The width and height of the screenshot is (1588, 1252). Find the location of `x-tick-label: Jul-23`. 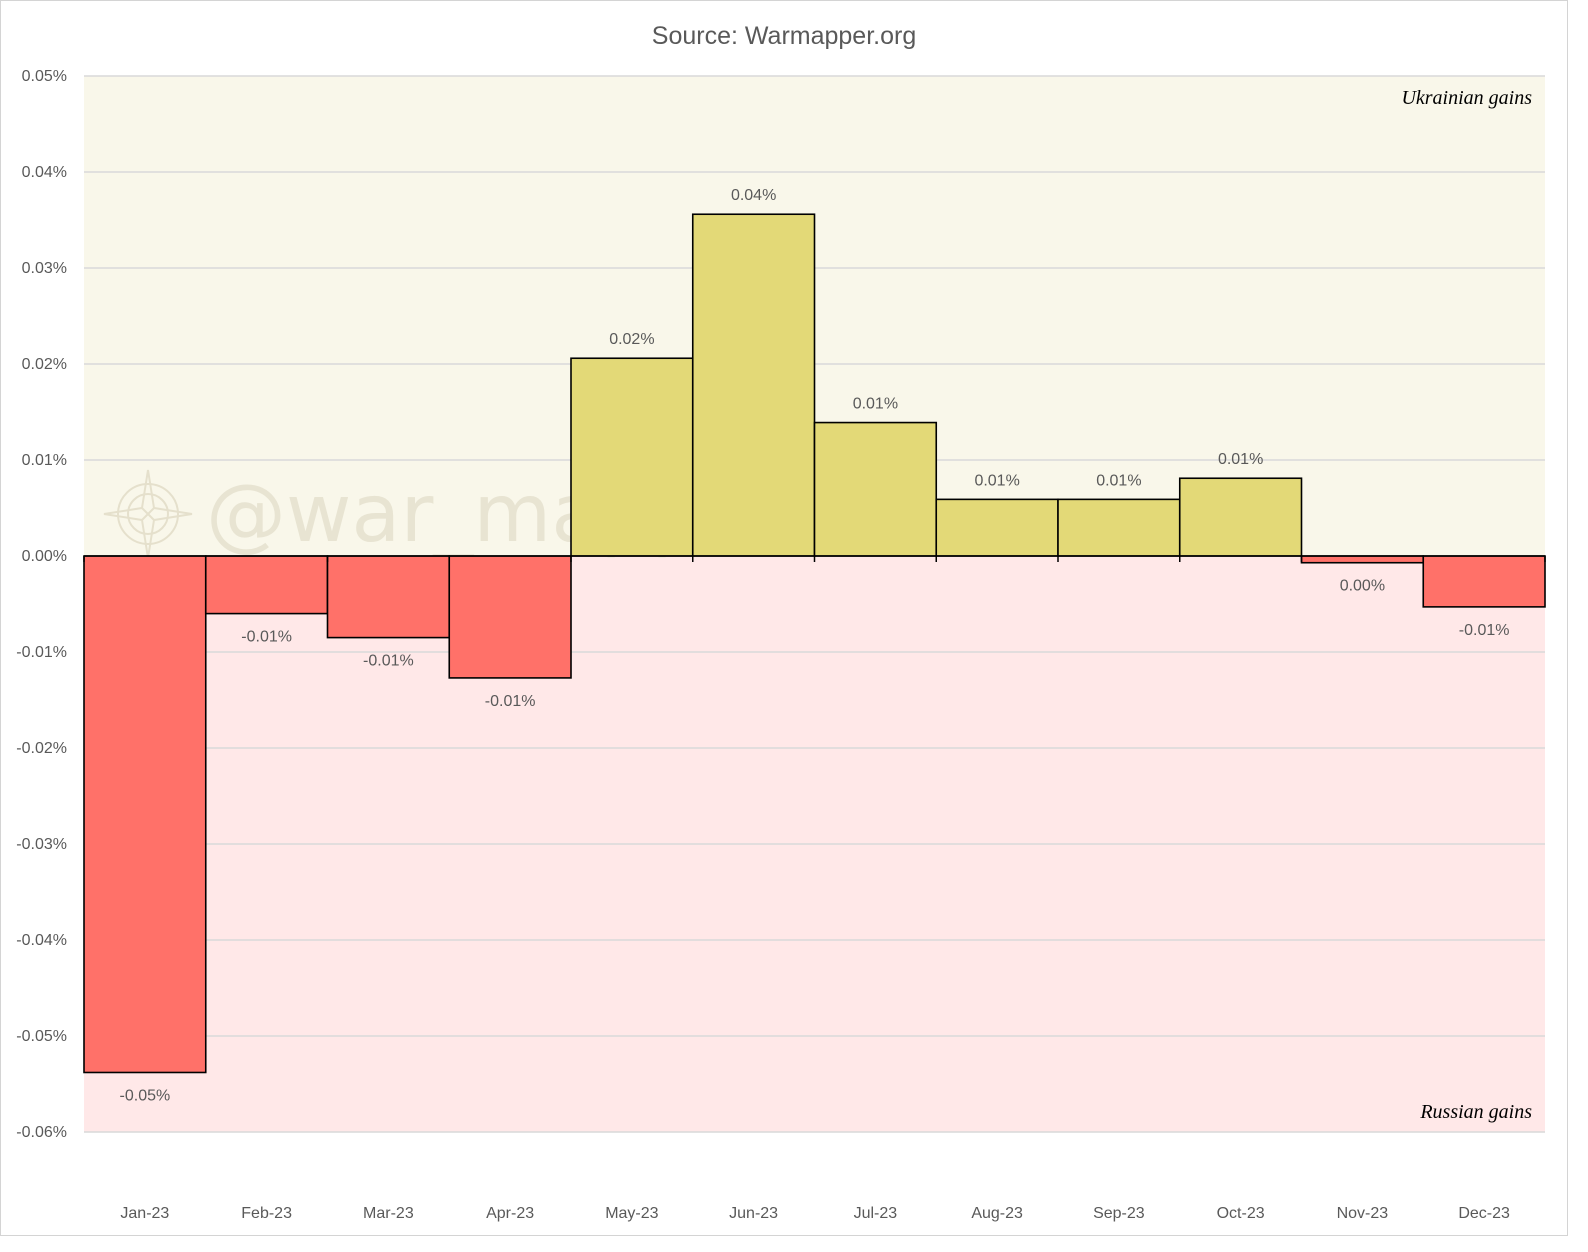

x-tick-label: Jul-23 is located at coordinates (876, 1213).